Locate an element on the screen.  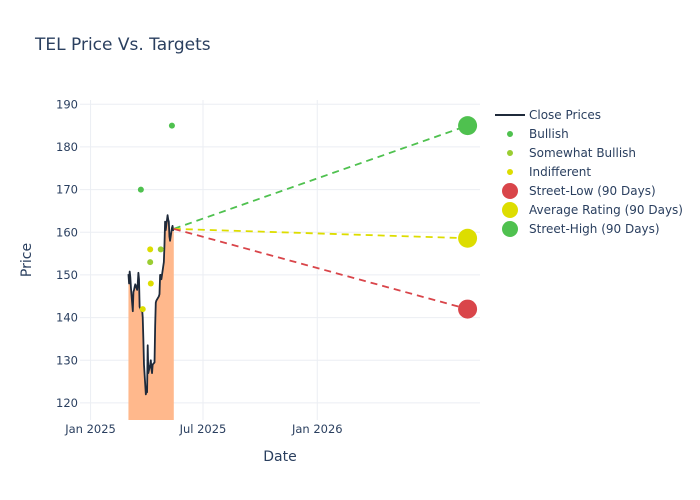
close-price-line is located at coordinates (151, 305).